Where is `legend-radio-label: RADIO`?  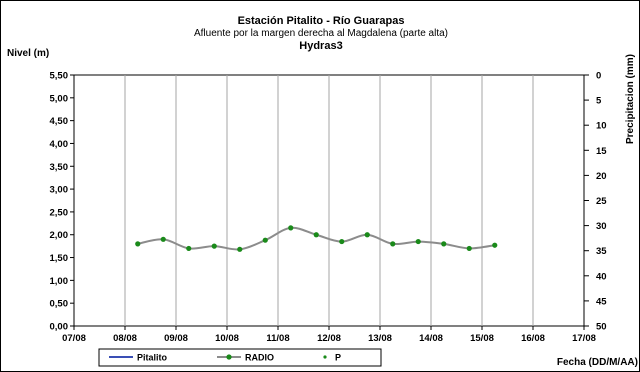
legend-radio-label: RADIO is located at coordinates (259, 358).